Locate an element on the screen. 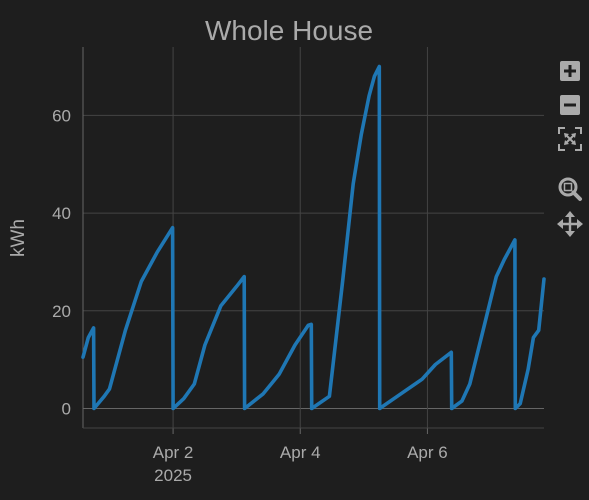 The image size is (589, 500). autoscale-button is located at coordinates (570, 139).